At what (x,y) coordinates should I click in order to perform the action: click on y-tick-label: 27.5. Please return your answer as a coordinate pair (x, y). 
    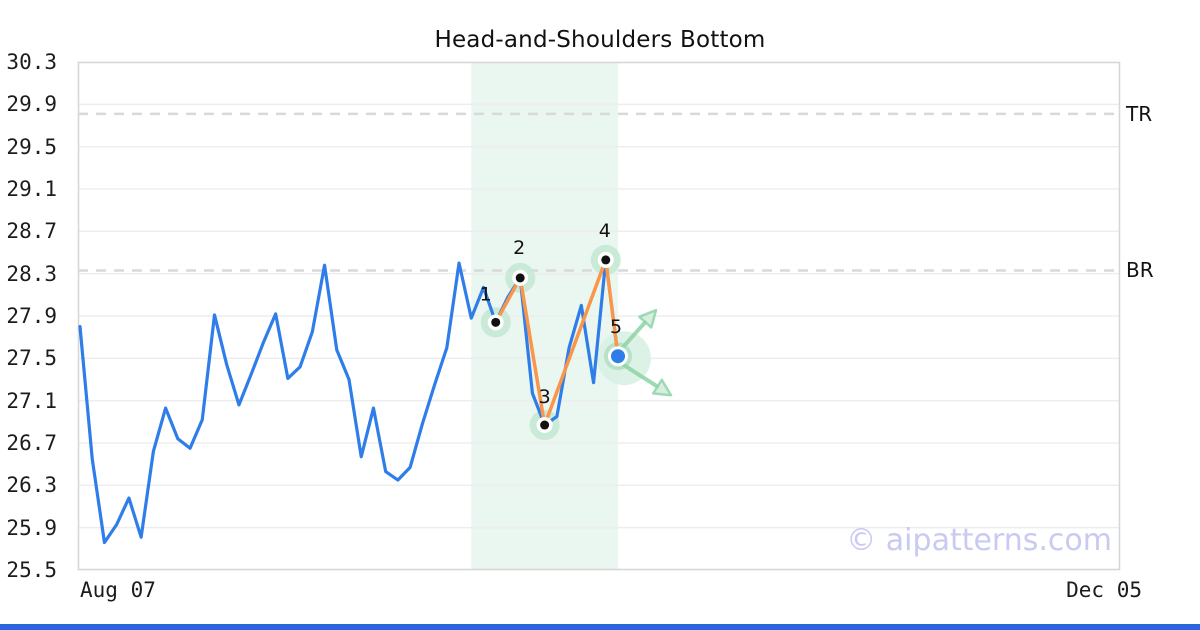
    Looking at the image, I should click on (31, 358).